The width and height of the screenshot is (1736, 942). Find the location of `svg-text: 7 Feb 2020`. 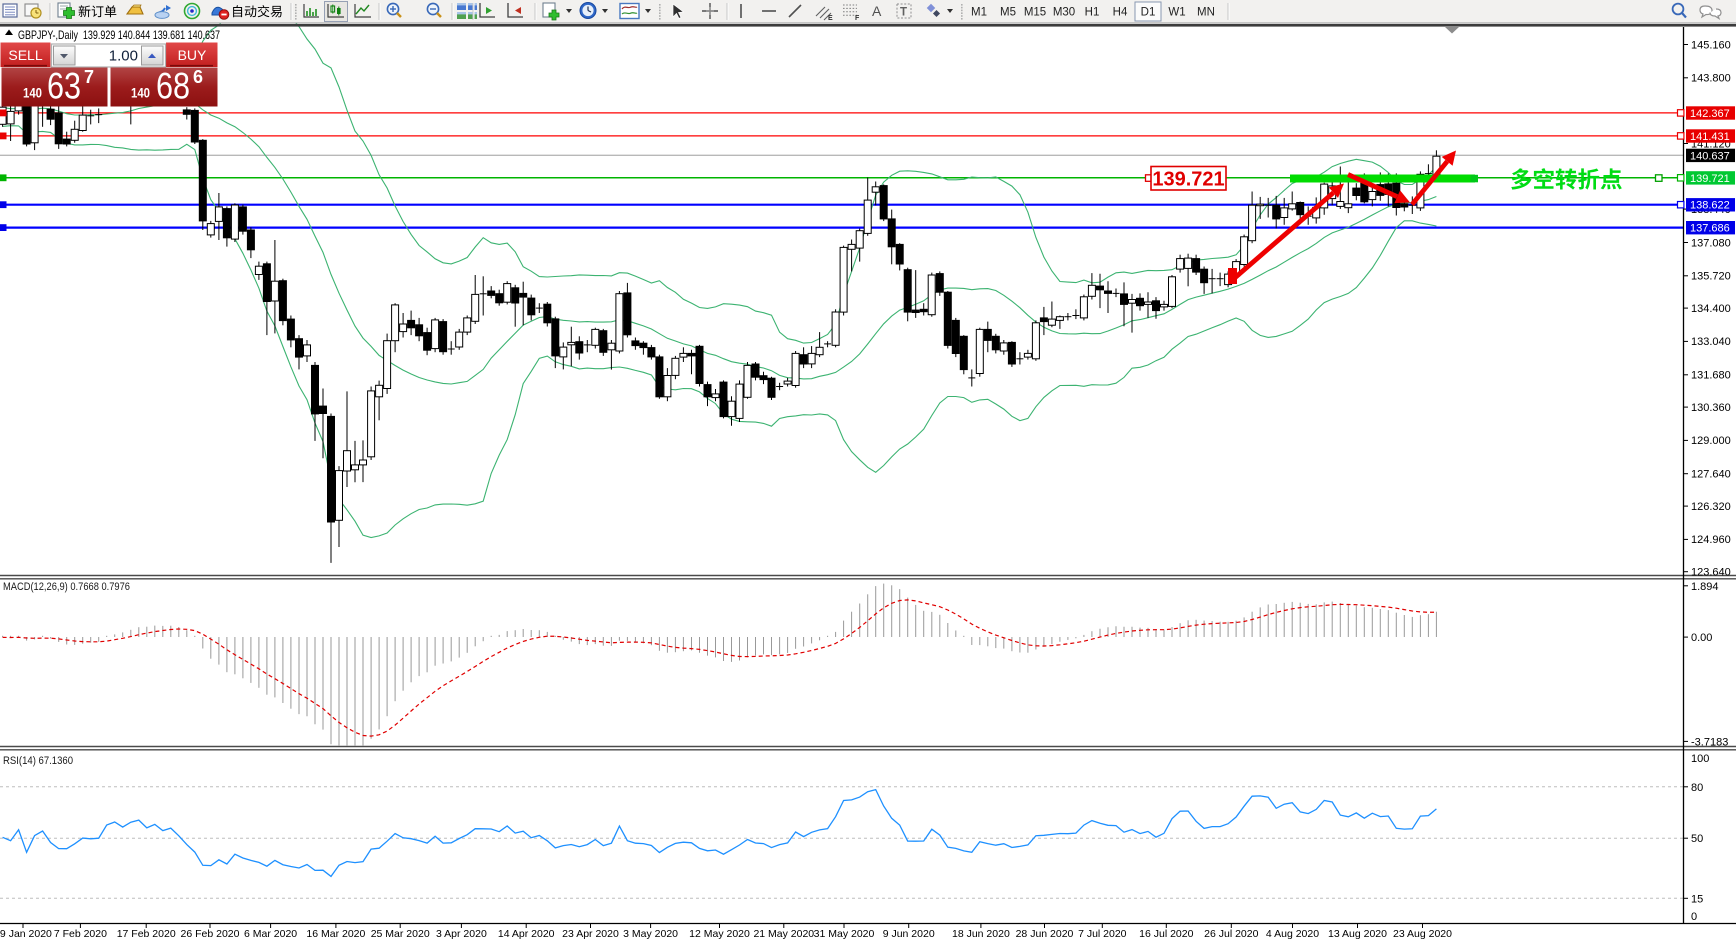

svg-text: 7 Feb 2020 is located at coordinates (80, 934).